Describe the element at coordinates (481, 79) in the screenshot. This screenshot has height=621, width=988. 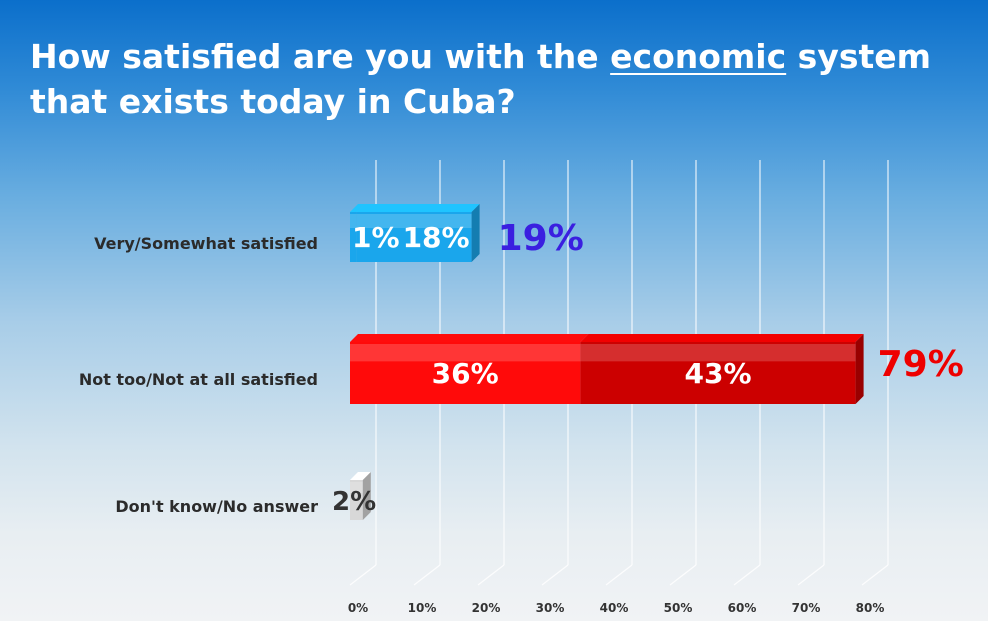
I see `title-text-after: system that exists today in Cuba?` at that location.